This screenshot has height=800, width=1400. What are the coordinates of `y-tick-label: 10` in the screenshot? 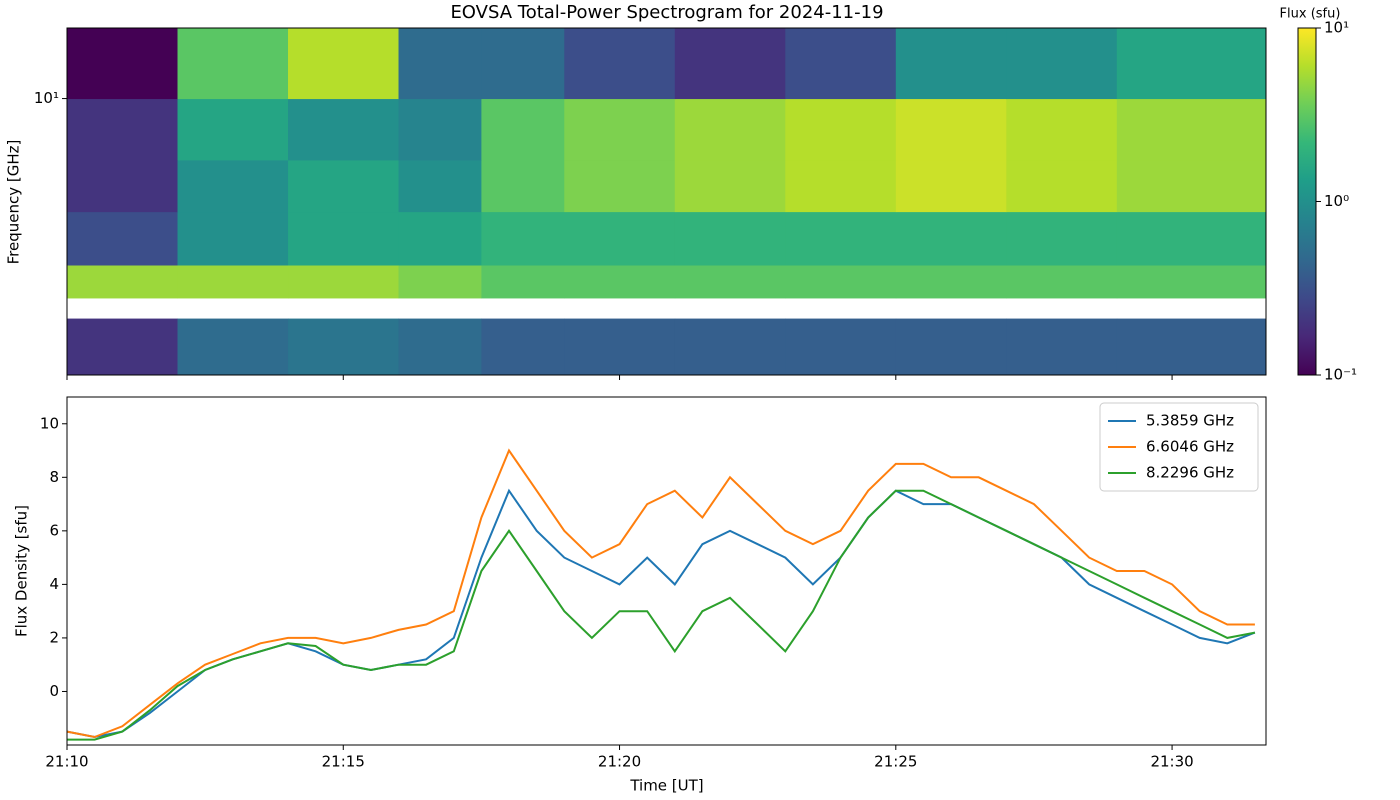 It's located at (49, 423).